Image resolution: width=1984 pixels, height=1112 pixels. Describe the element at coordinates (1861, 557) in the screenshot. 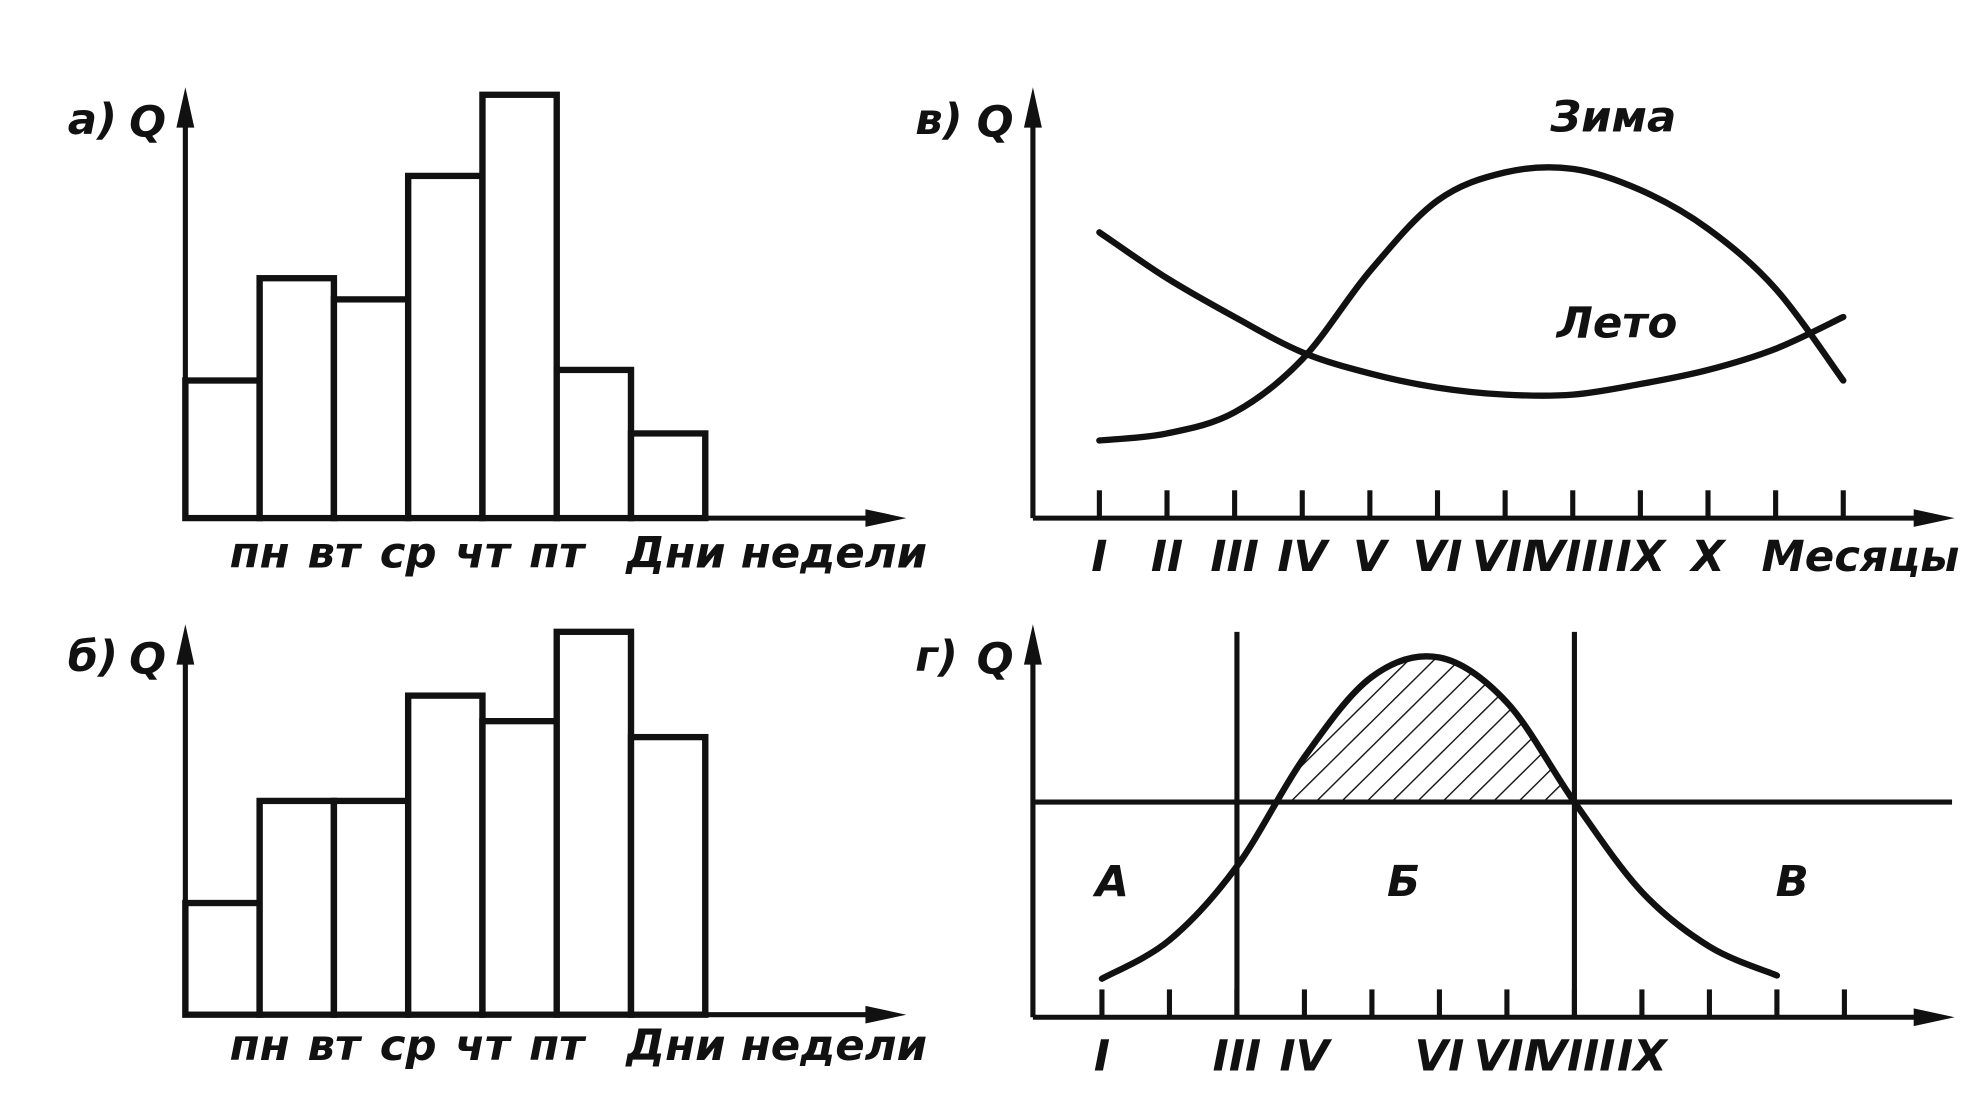

I see `x-axis-label: Месяцы` at that location.